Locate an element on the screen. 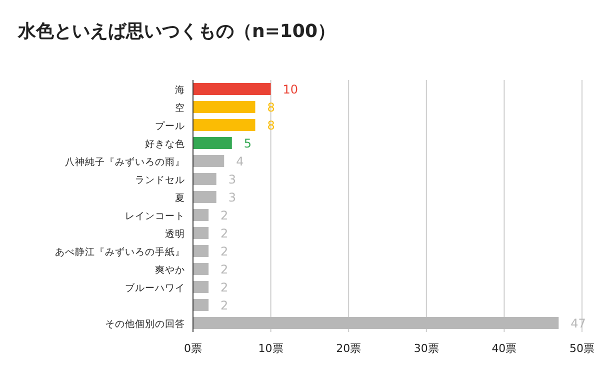  y-tick-label: 爽やか is located at coordinates (170, 270).